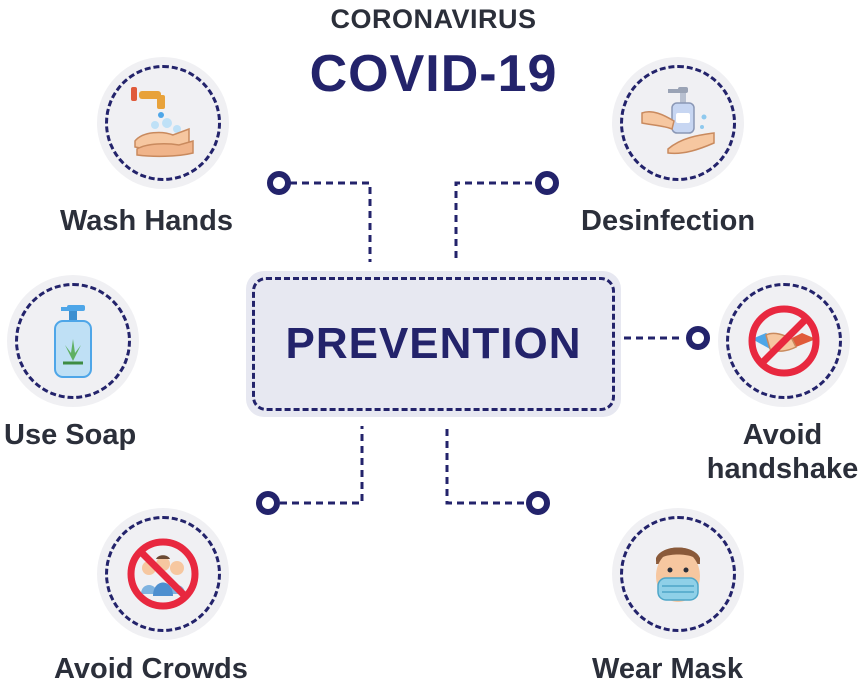 Image resolution: width=867 pixels, height=690 pixels. I want to click on no-crowds-icon, so click(163, 574).